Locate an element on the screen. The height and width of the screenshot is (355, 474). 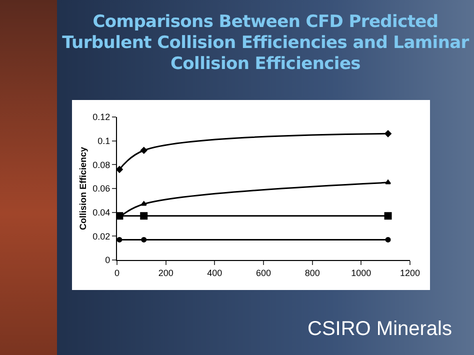
text: CSIRO Minerals is located at coordinates (380, 329).